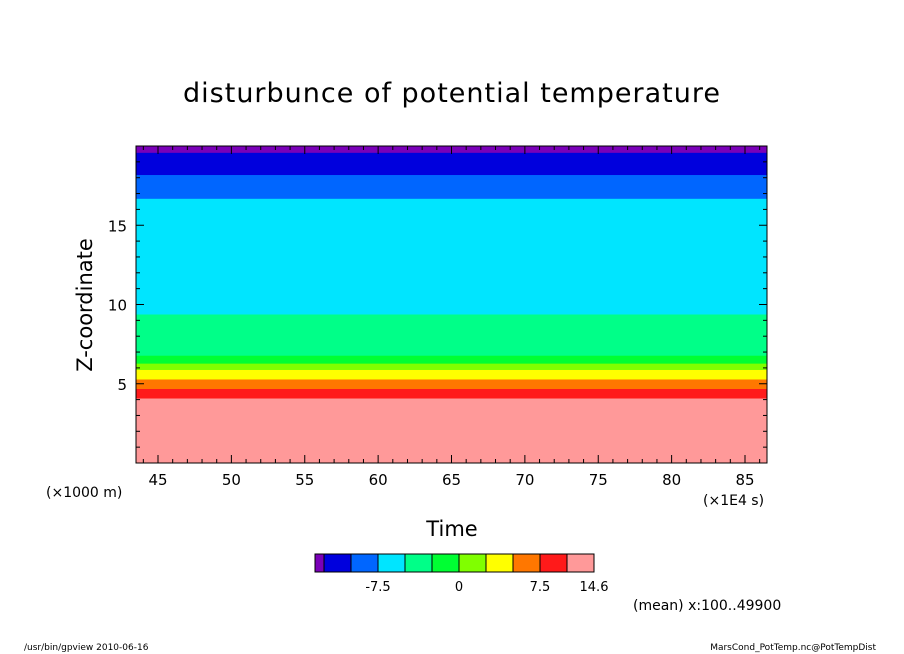 This screenshot has height=654, width=904. I want to click on x-tick-label: 85, so click(744, 480).